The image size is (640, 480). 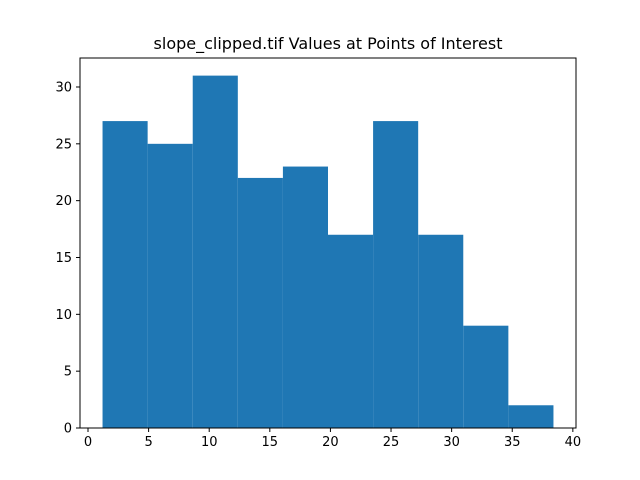 I want to click on y-tick-label: 25, so click(x=63, y=144).